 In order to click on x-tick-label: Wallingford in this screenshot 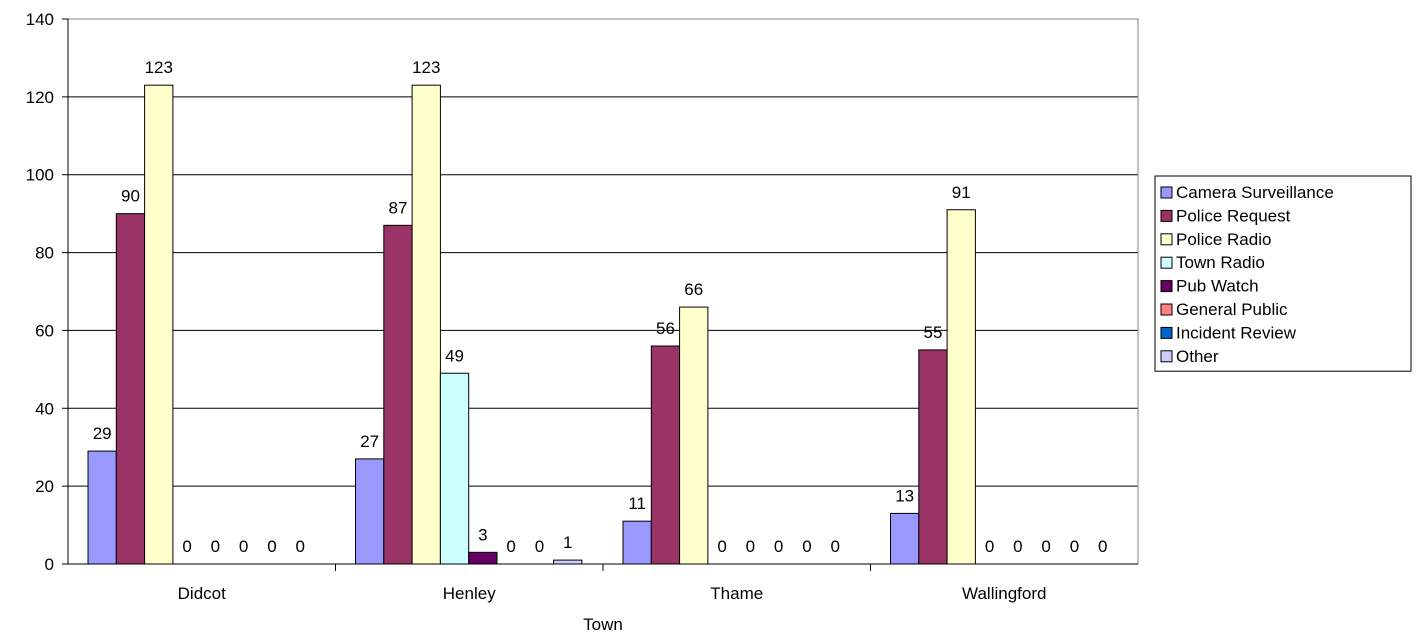, I will do `click(1004, 593)`.